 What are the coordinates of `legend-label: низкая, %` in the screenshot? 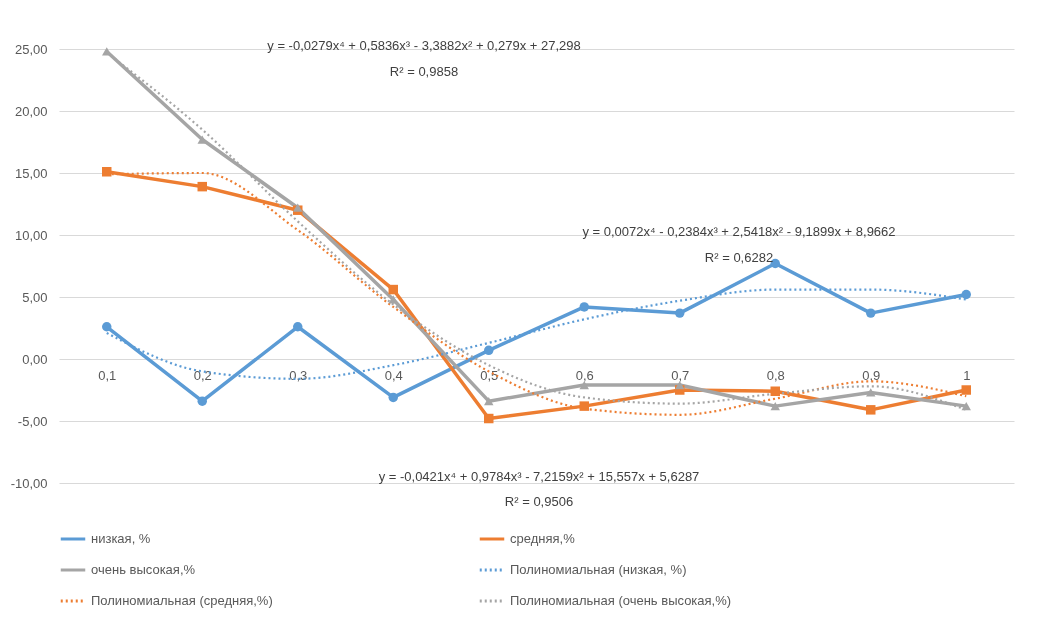 It's located at (121, 538).